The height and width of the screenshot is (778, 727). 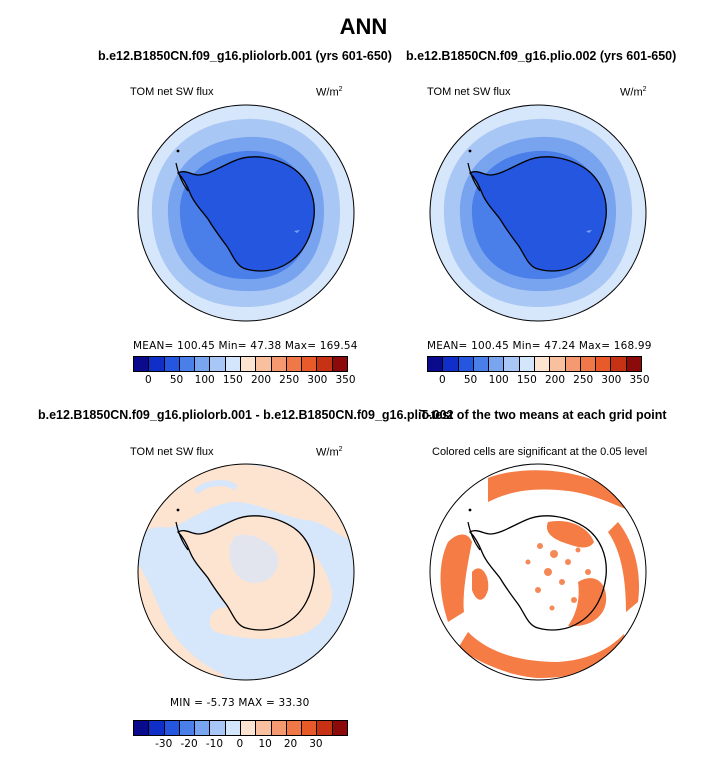 I want to click on panel1-variable-label: TOM net SW flux, so click(x=172, y=92).